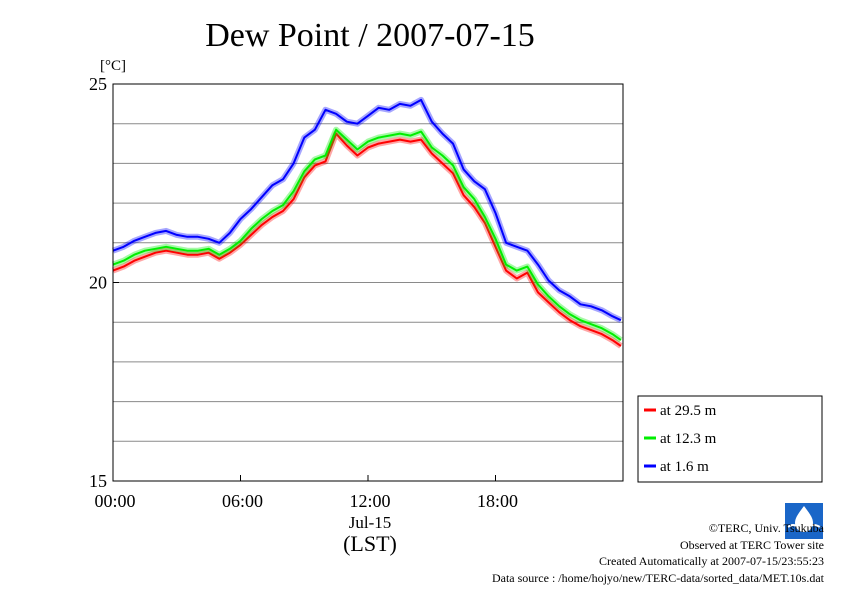 This screenshot has height=595, width=842. Describe the element at coordinates (766, 528) in the screenshot. I see `copyright-text: ©TERC, Univ. Tsukuba` at that location.